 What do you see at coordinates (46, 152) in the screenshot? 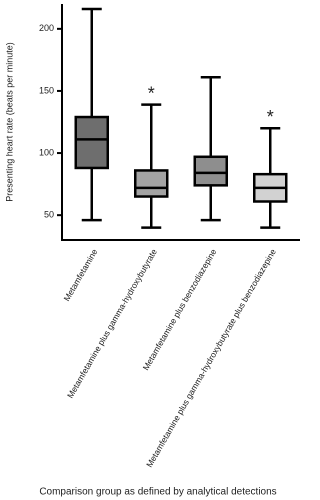
I see `y-tick-label: 100` at bounding box center [46, 152].